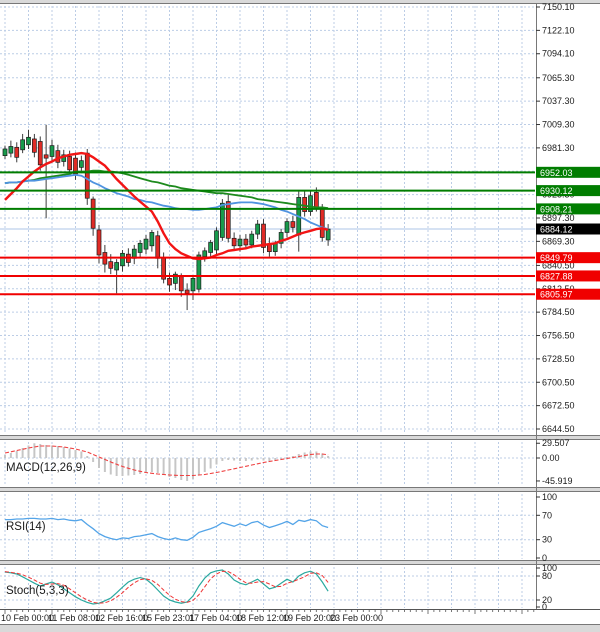 This screenshot has width=600, height=632. I want to click on macd-axis-label: 29.507 0.00 -45.919, so click(554, 462).